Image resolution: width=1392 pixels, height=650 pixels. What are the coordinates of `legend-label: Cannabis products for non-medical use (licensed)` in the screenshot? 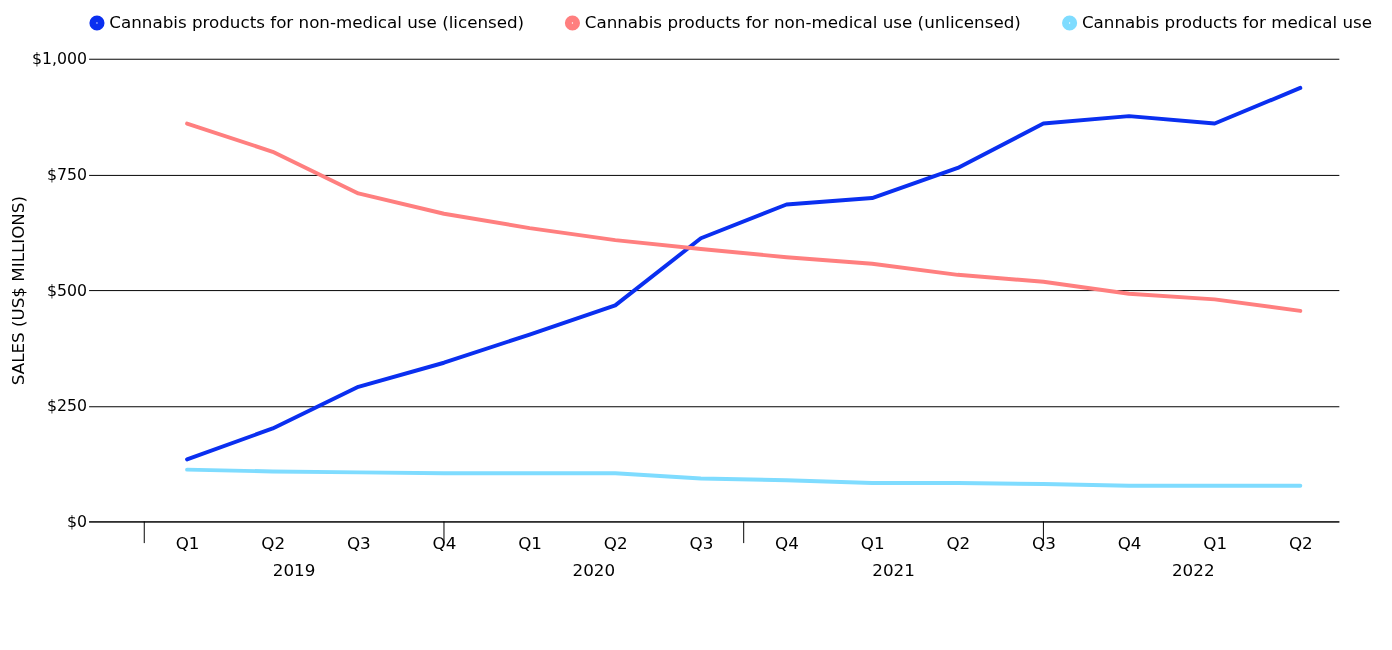 It's located at (317, 21).